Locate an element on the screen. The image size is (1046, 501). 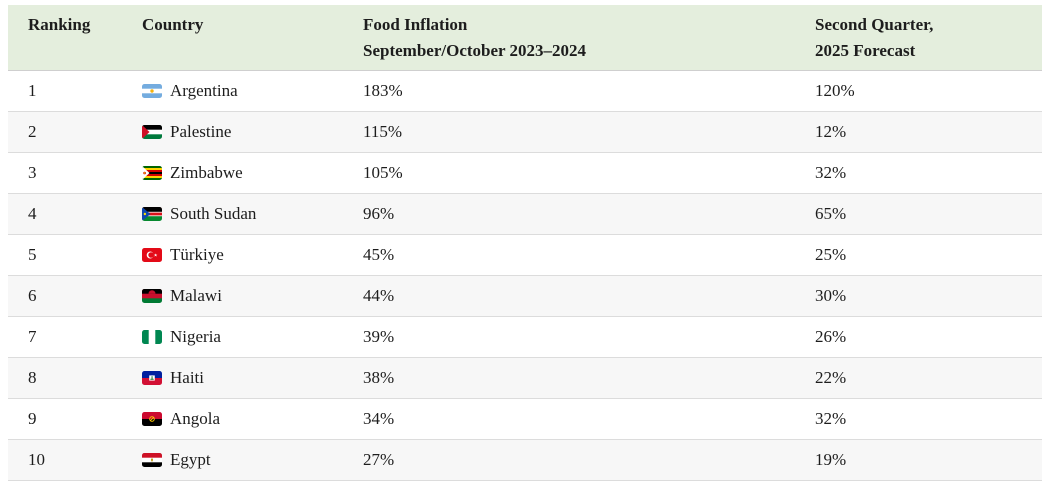
country-name: Palestine is located at coordinates (201, 131).